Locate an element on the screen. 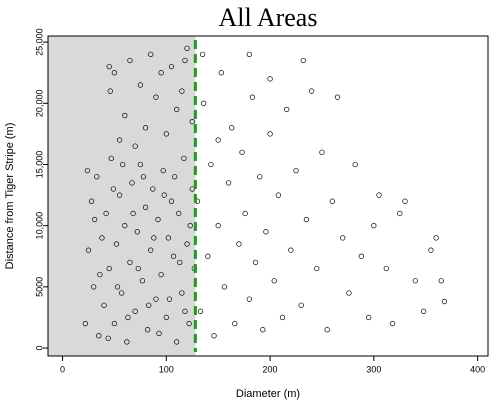  x-tick-label: 400 is located at coordinates (477, 369).